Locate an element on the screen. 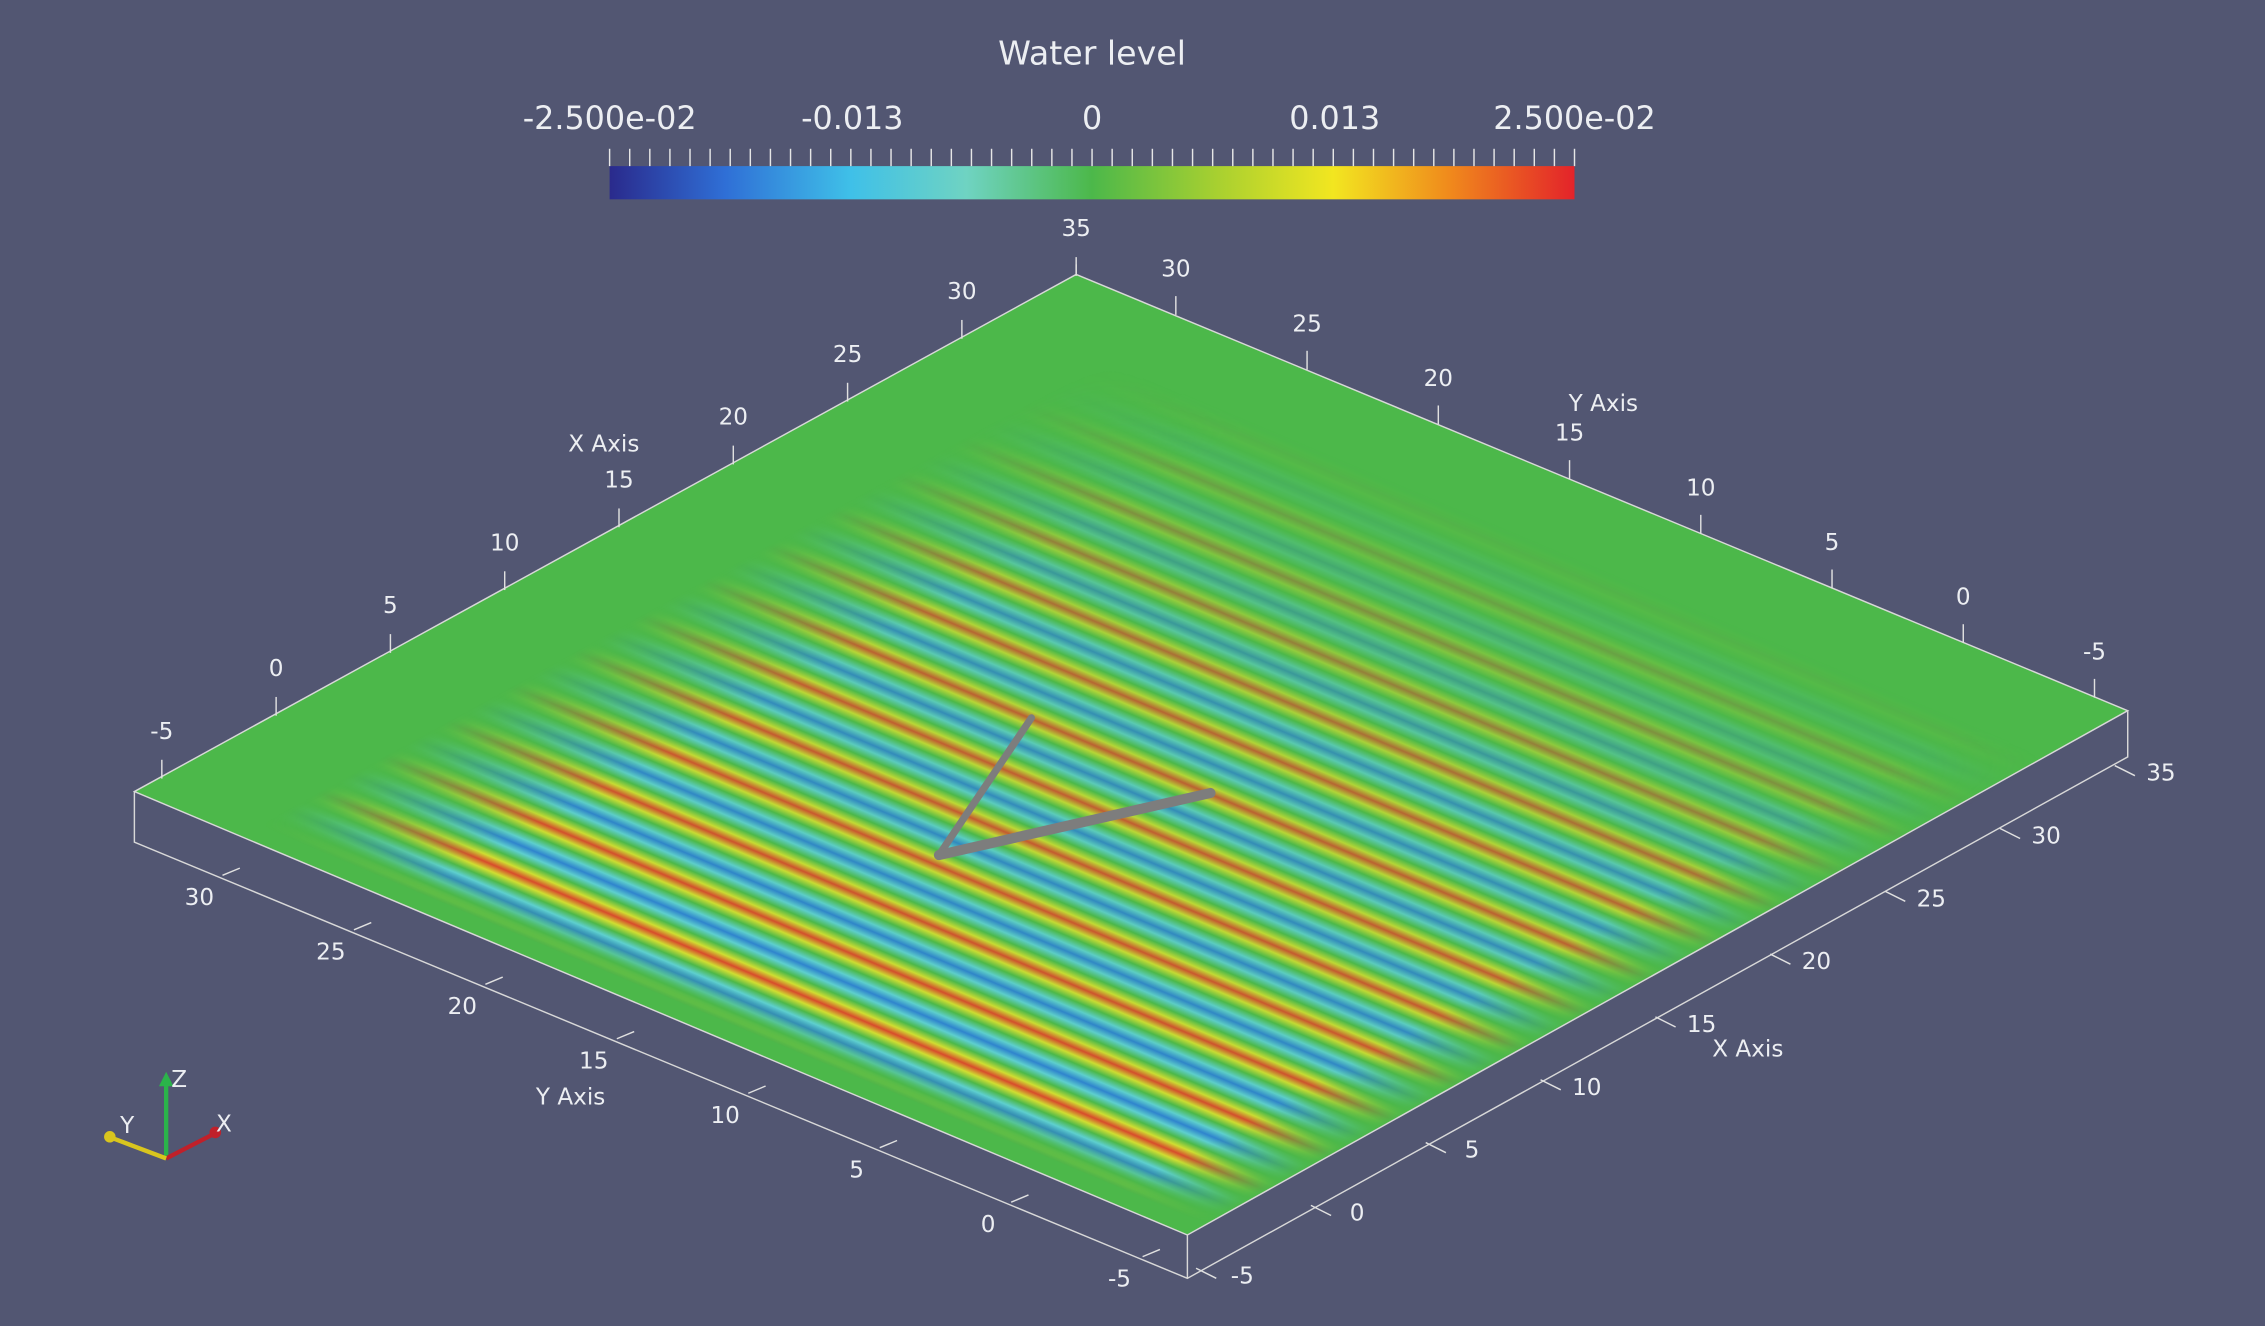  colorbar is located at coordinates (1092, 183).